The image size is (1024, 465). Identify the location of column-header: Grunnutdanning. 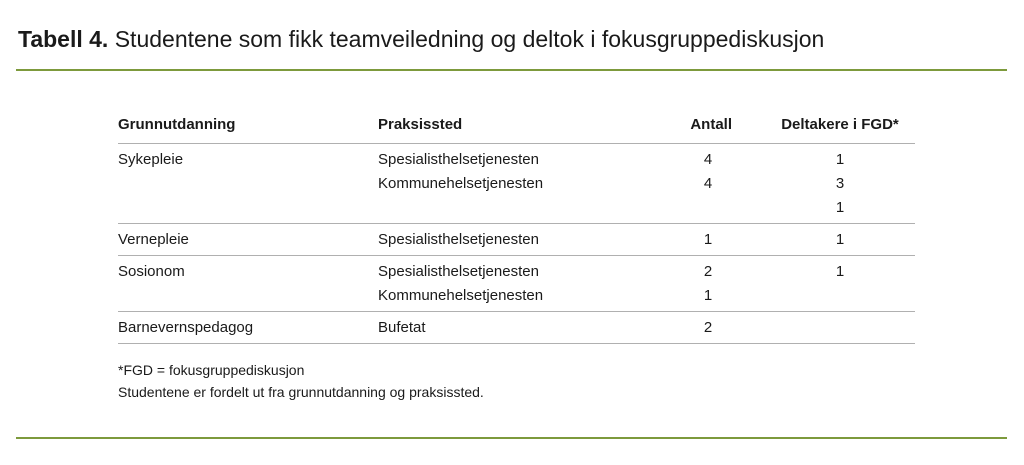
(177, 124).